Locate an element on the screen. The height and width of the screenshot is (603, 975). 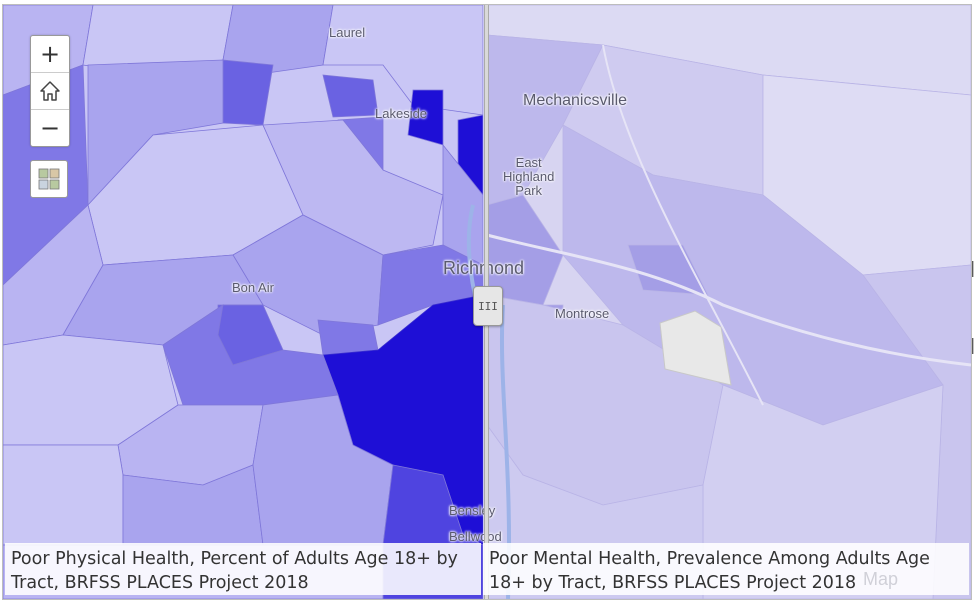
highlight-tract is located at coordinates (695, 348).